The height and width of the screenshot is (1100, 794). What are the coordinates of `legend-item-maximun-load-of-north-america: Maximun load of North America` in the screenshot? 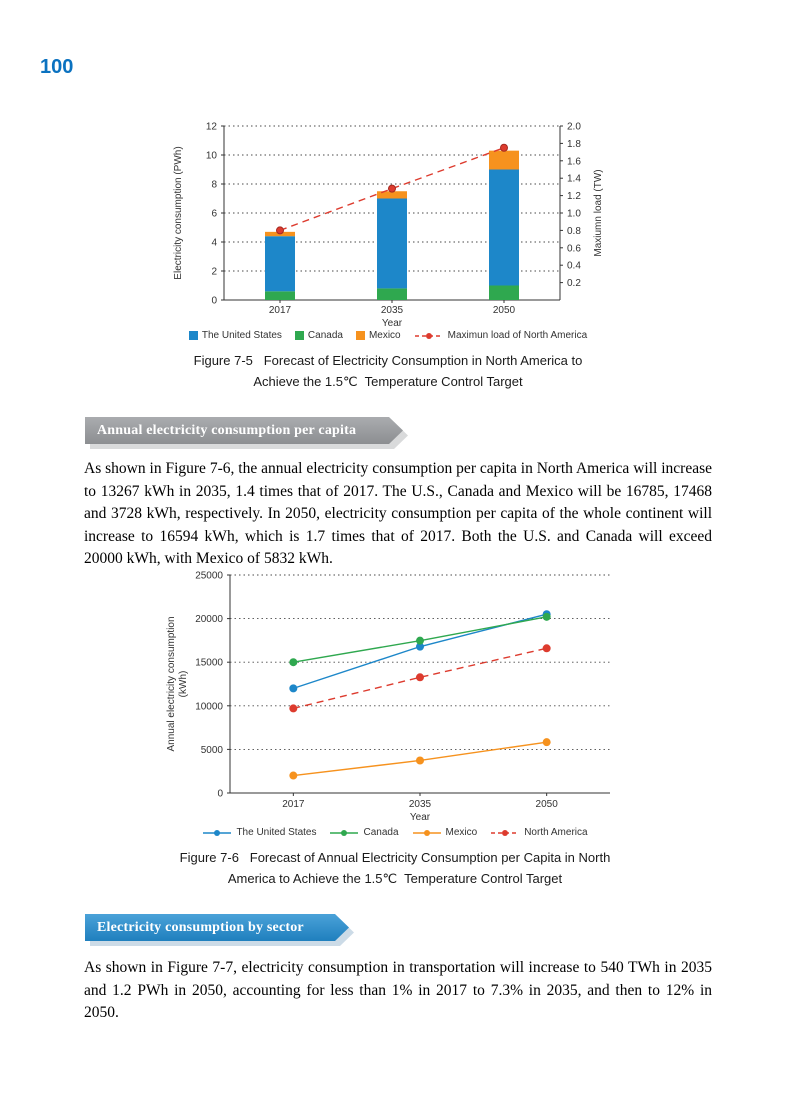 It's located at (501, 335).